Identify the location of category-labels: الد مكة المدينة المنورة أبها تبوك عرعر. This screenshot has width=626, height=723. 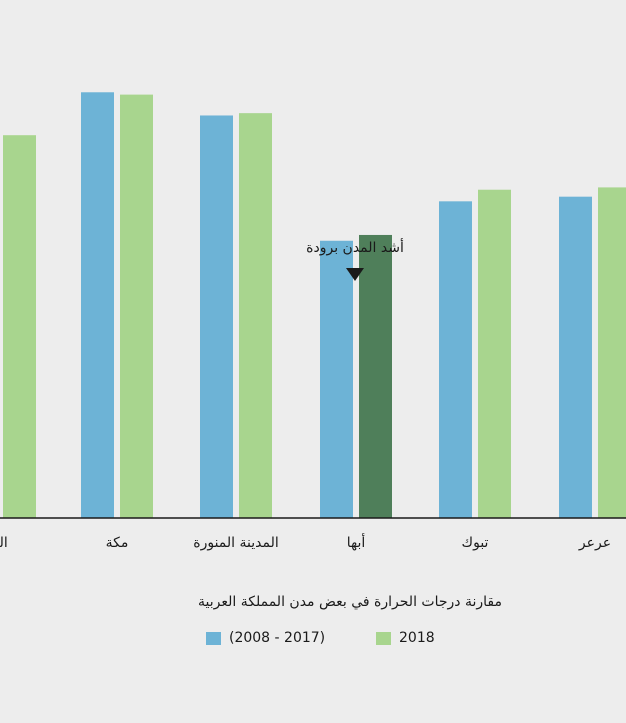
(305, 542).